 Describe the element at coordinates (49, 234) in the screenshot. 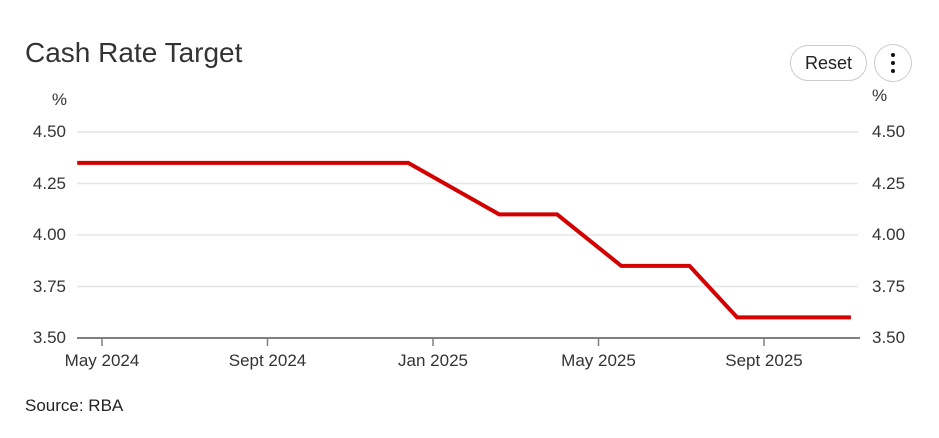

I see `y-axis-label-left: 4.00` at that location.